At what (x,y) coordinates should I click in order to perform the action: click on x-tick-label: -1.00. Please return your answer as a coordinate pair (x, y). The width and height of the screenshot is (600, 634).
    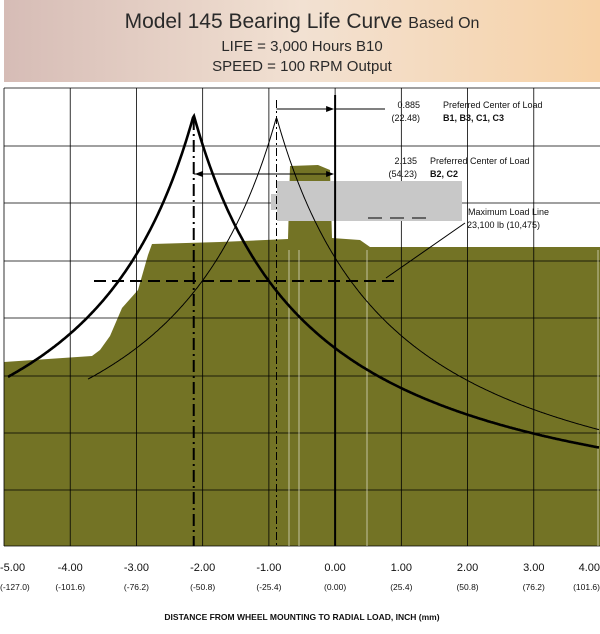
    Looking at the image, I should click on (268, 568).